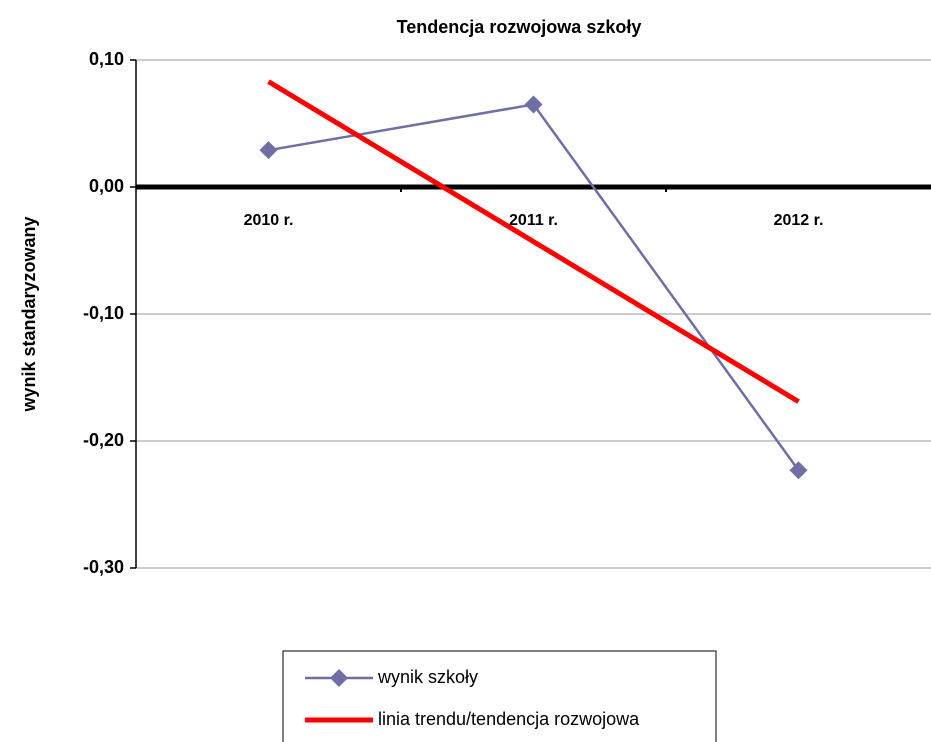 Image resolution: width=931 pixels, height=742 pixels. What do you see at coordinates (339, 678) in the screenshot?
I see `legend-marker` at bounding box center [339, 678].